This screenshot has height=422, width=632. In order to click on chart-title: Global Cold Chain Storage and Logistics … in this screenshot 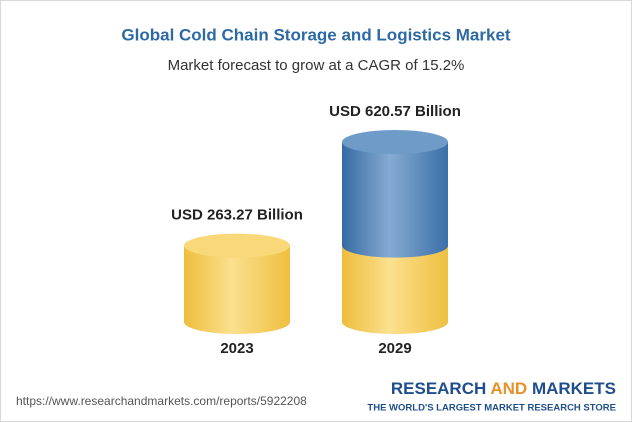, I will do `click(316, 34)`.